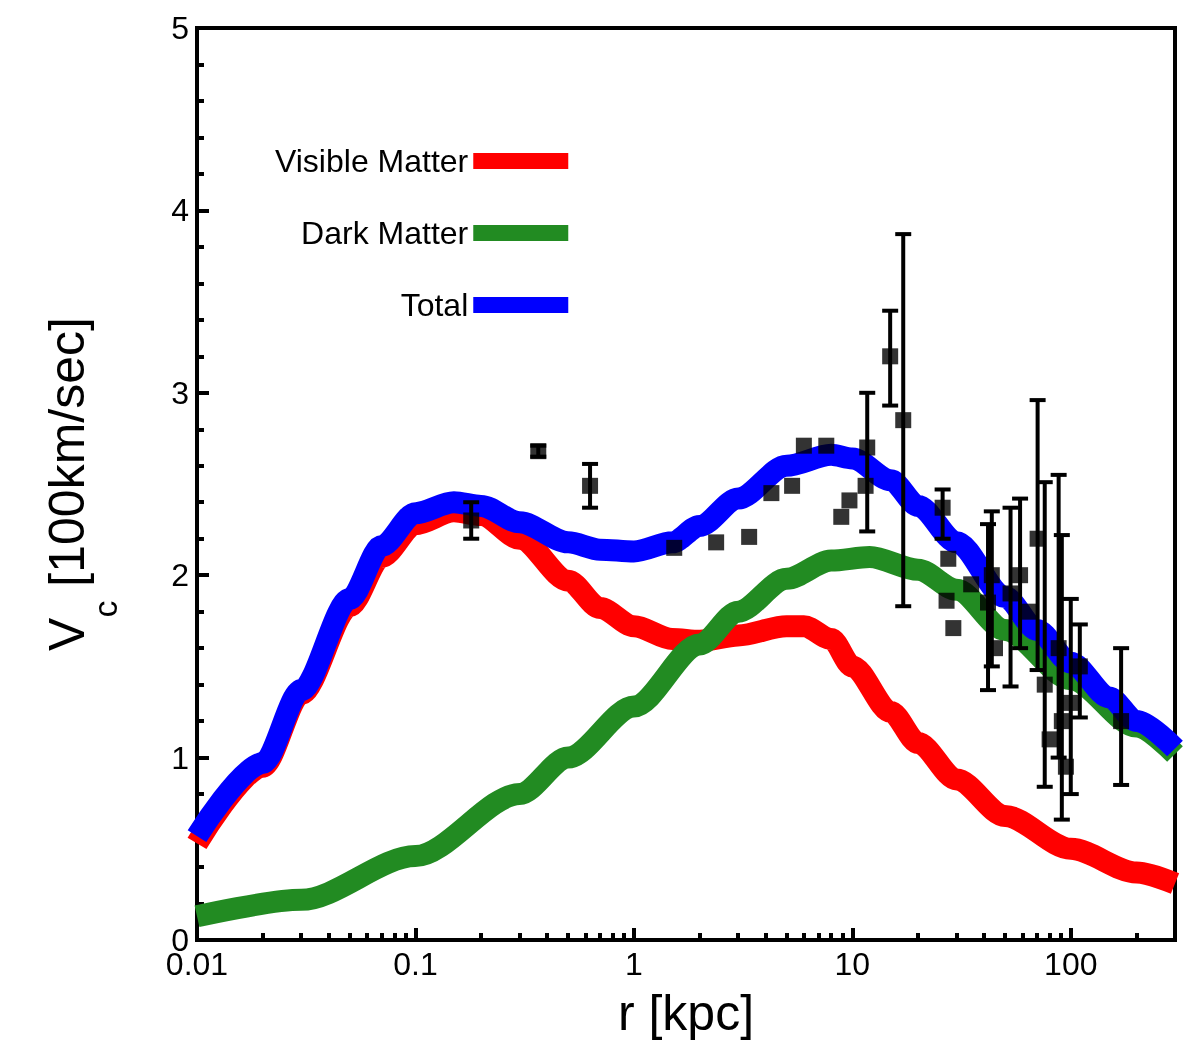  Describe the element at coordinates (1071, 964) in the screenshot. I see `x-tick-label: 100` at that location.